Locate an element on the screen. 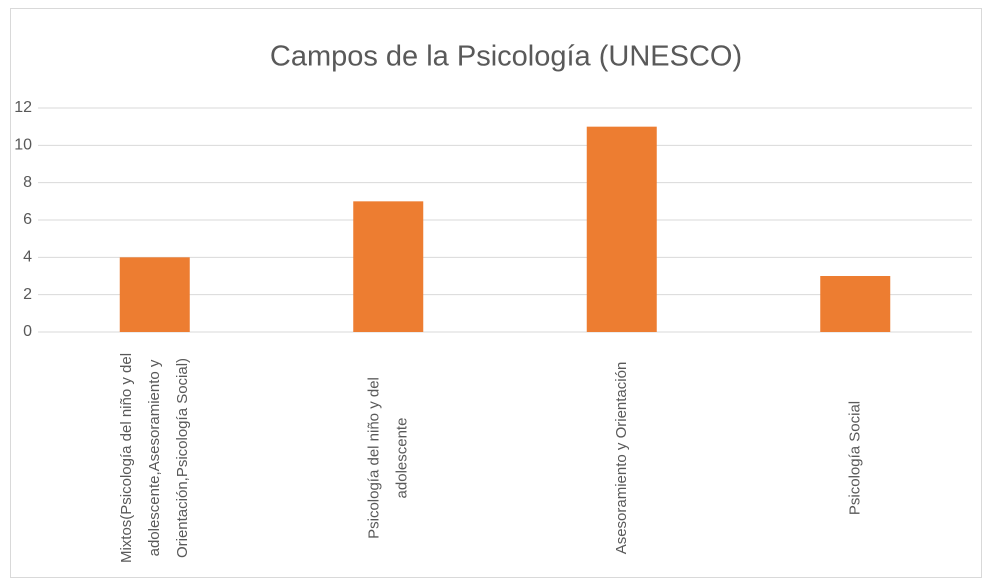  y-tick-label: 8 is located at coordinates (27, 182).